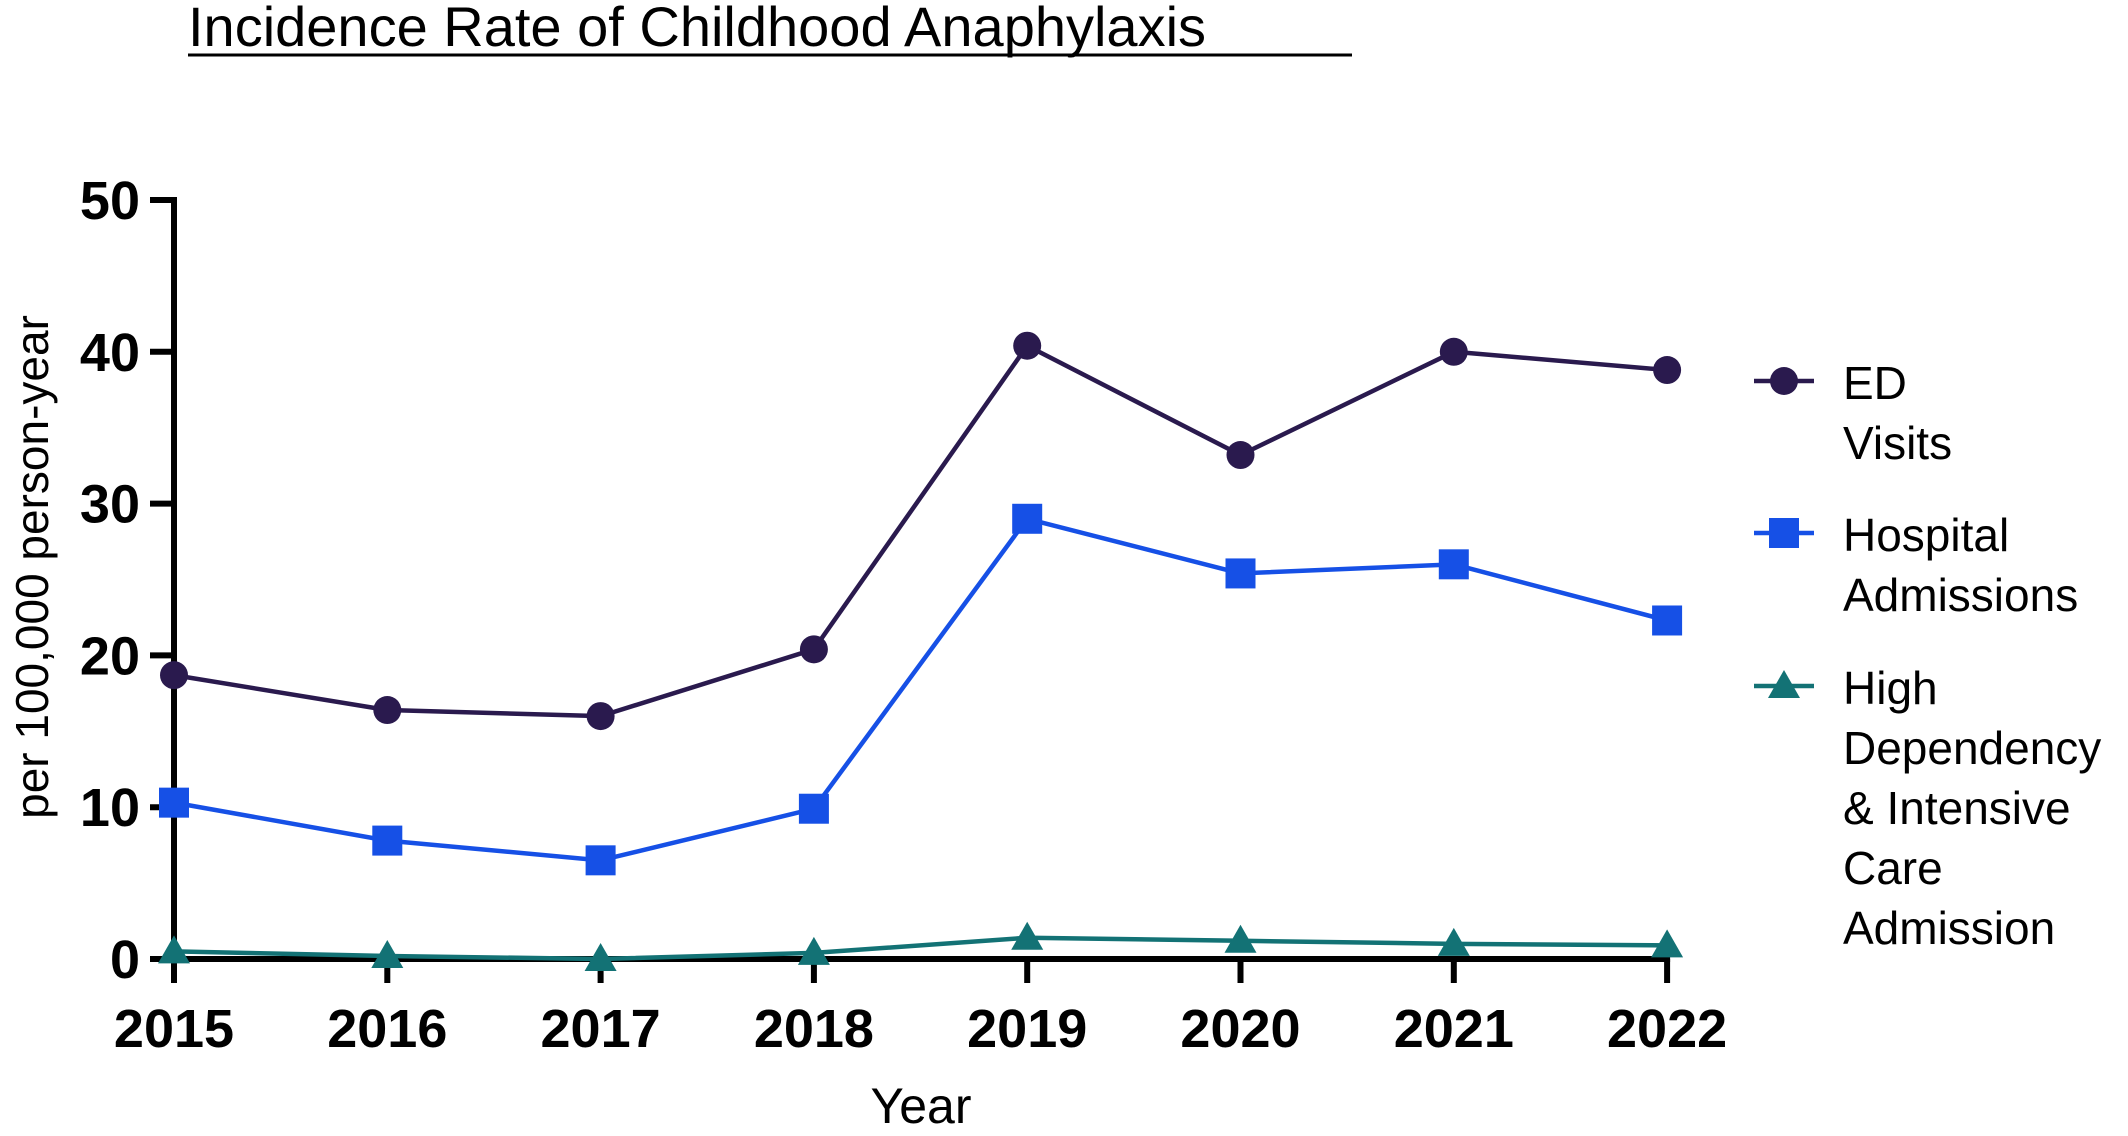  I want to click on x-tick-label: 2022, so click(1667, 1029).